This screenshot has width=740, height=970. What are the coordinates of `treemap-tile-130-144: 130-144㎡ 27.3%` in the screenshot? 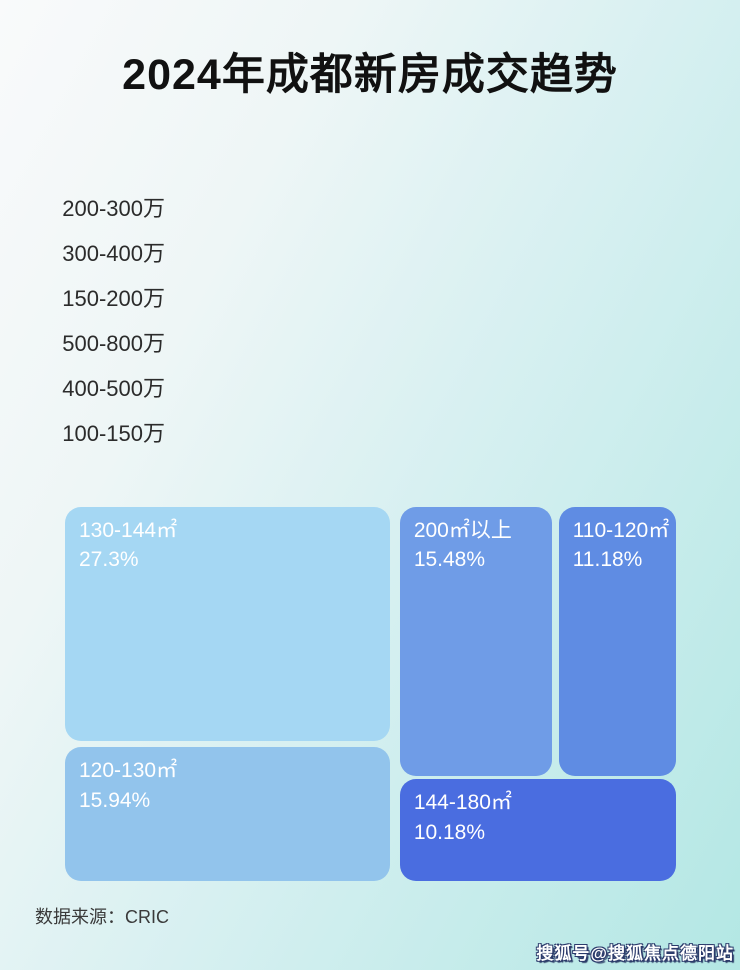 It's located at (228, 624).